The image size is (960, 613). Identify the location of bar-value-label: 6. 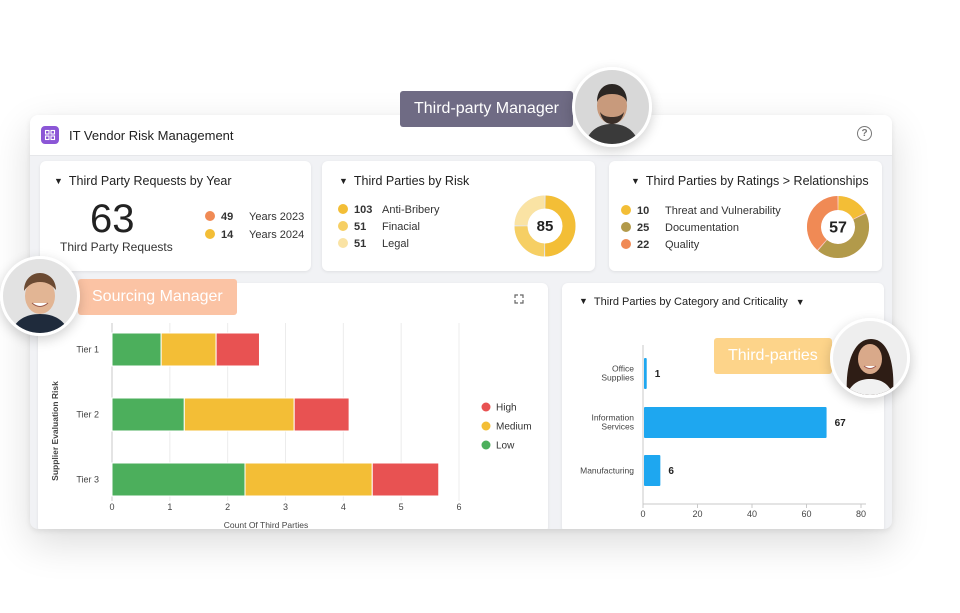
(671, 471).